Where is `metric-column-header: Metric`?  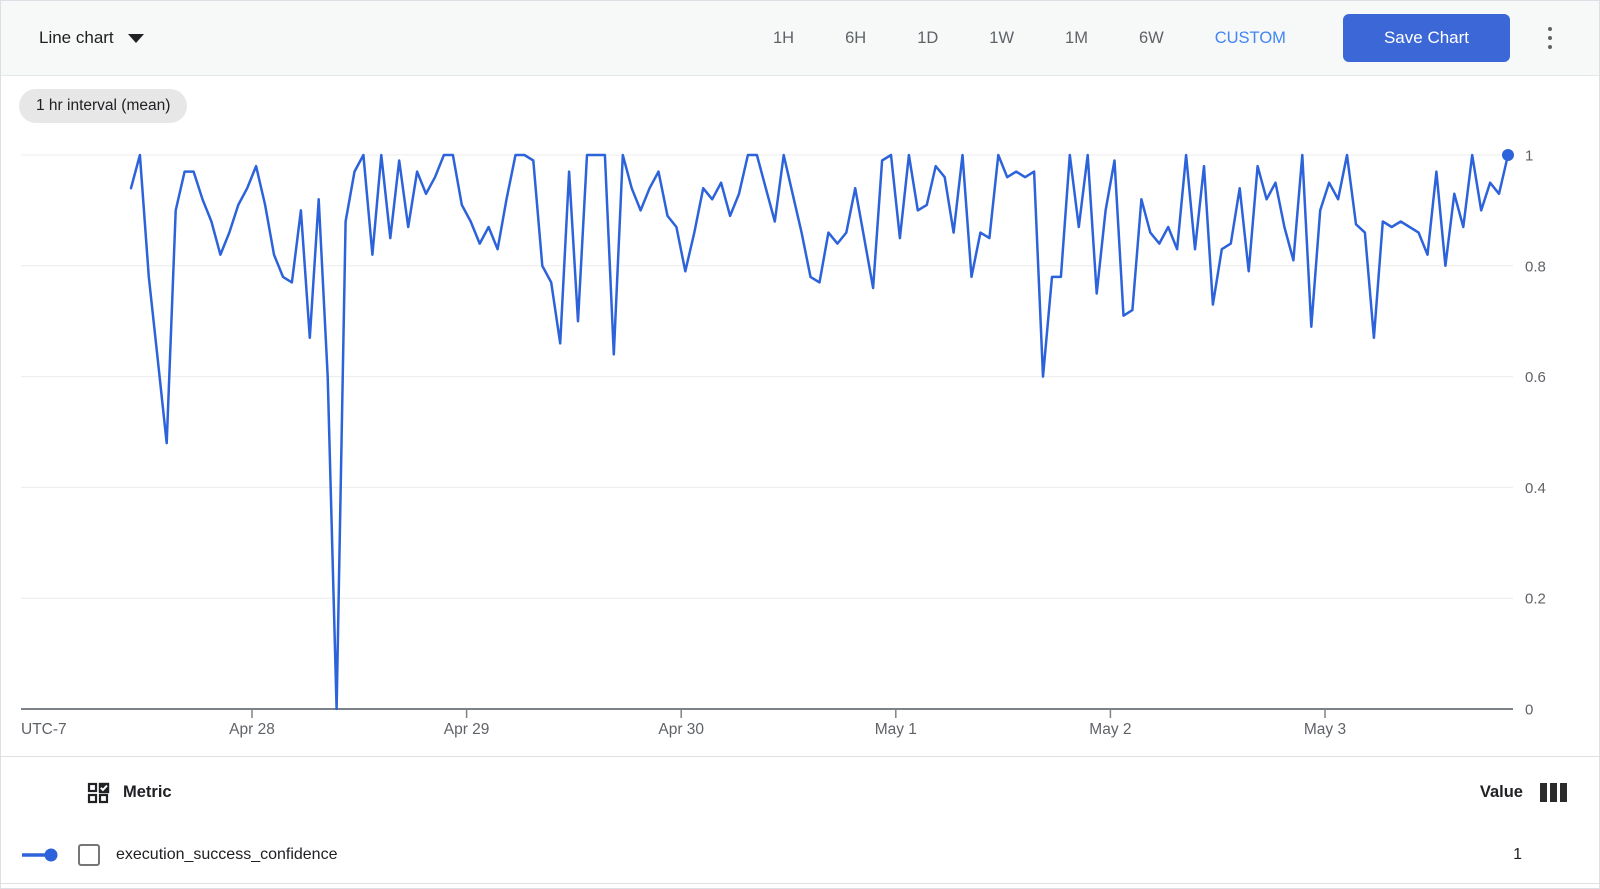 metric-column-header: Metric is located at coordinates (129, 792).